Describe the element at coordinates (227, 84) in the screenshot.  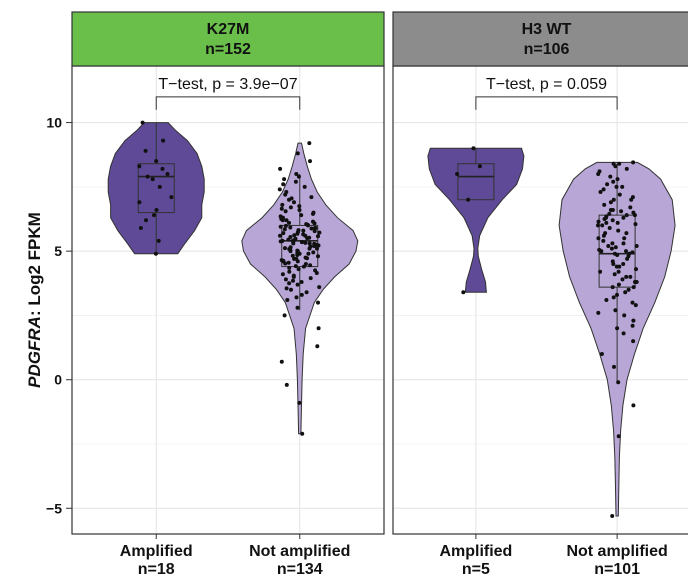
I see `ttest-label: T−test, p = 3.9e−07` at that location.